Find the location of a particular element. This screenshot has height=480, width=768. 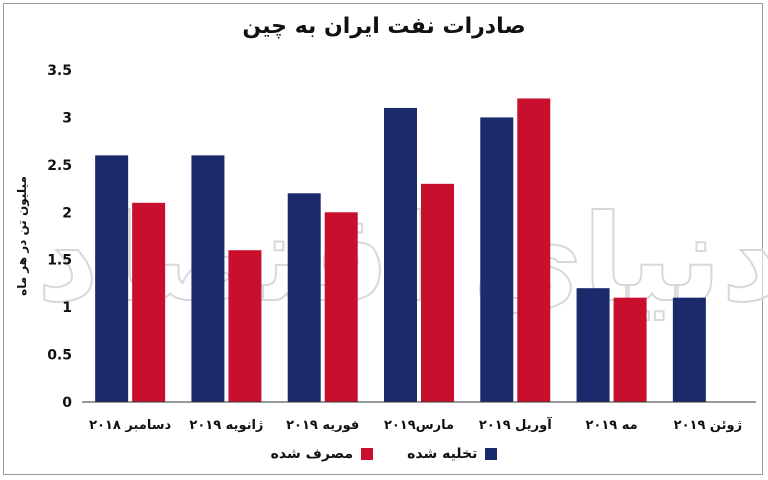

y-tick-label: 3.5 is located at coordinates (59, 71).